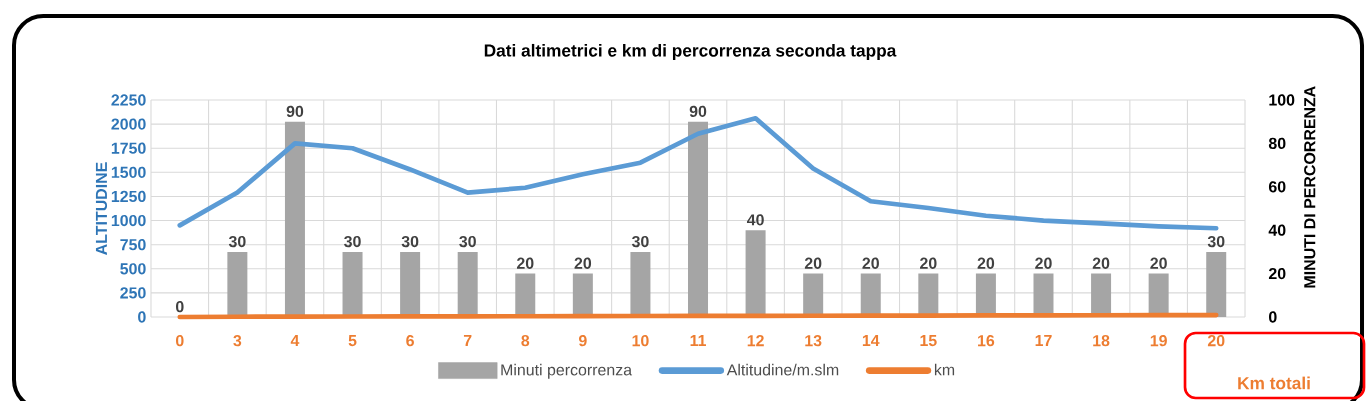  Describe the element at coordinates (133, 269) in the screenshot. I see `y-tick-label: 500` at that location.